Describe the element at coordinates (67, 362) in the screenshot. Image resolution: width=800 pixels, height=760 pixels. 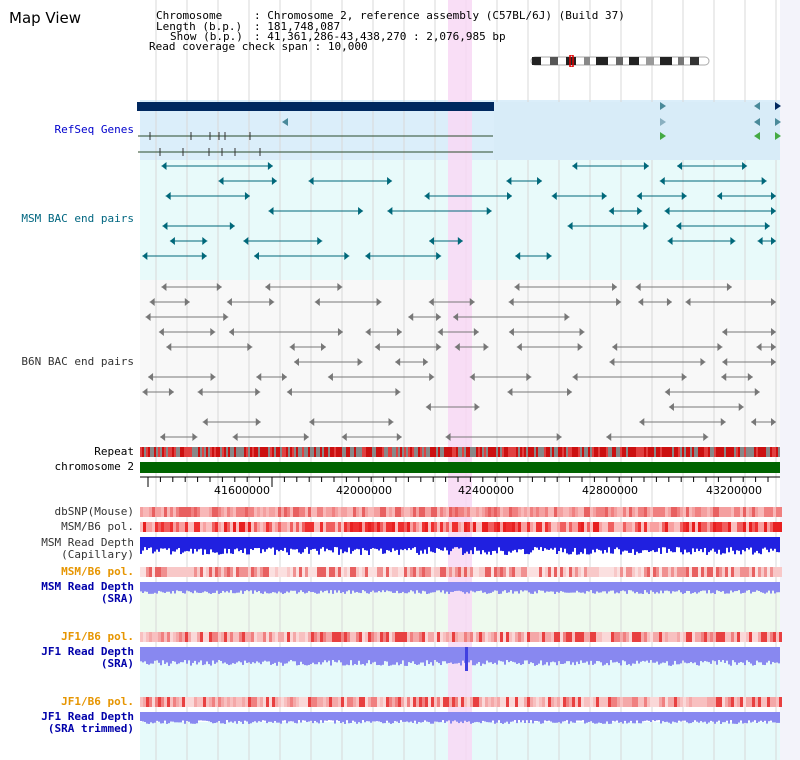
I see `track-label-b6n-bac: B6N BAC end pairs` at that location.